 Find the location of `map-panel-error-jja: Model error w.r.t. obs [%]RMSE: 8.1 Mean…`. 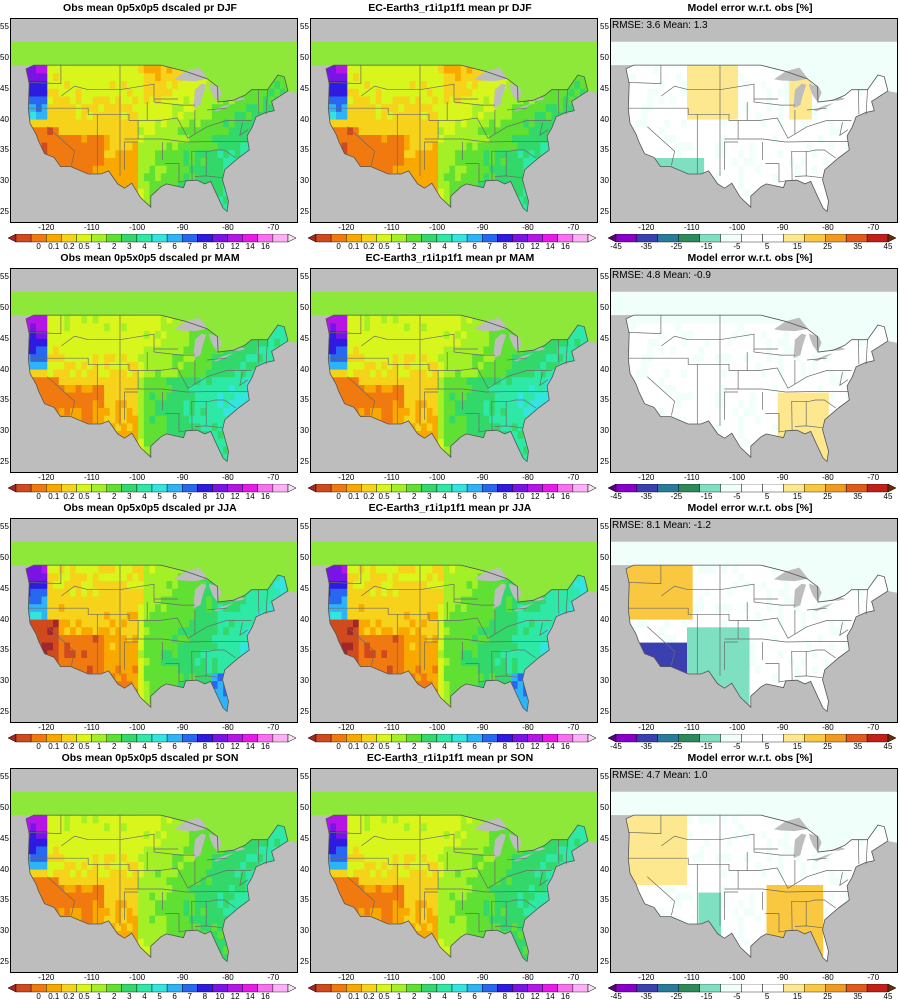

map-panel-error-jja: Model error w.r.t. obs [%]RMSE: 8.1 Mean… is located at coordinates (750, 625).